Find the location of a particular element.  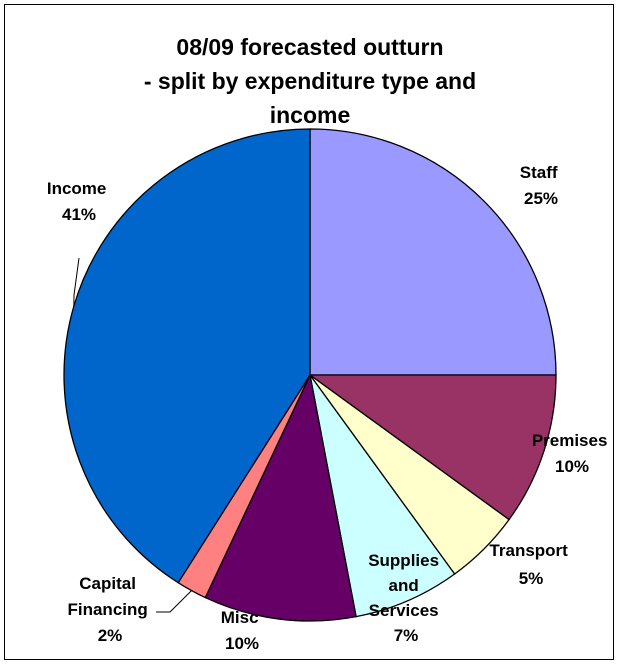

leader-lines is located at coordinates (132, 435).